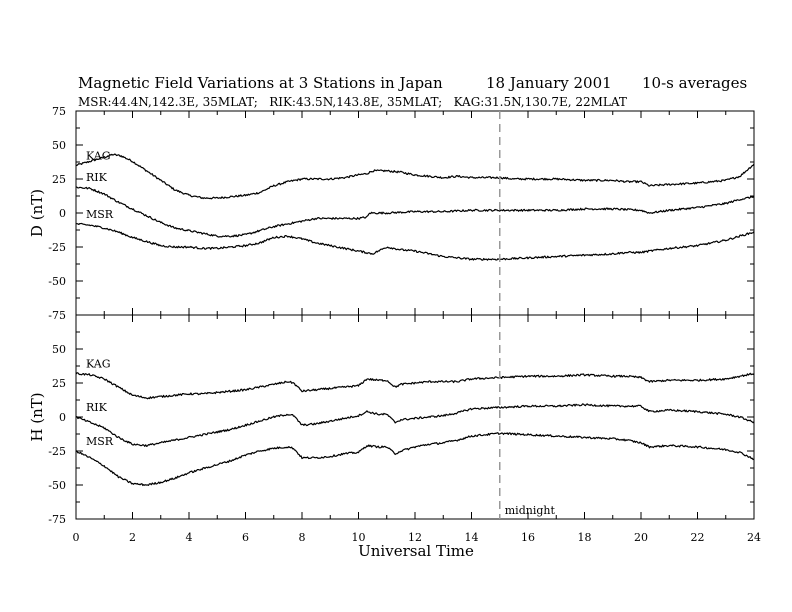 Image resolution: width=792 pixels, height=612 pixels. I want to click on x-tick-label: 10, so click(359, 537).